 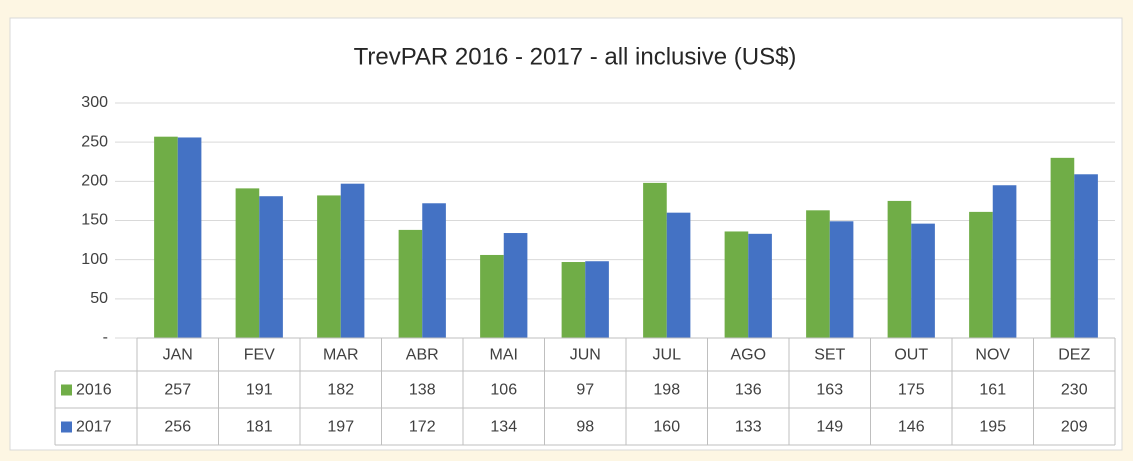 I want to click on legend-label: 2017, so click(x=94, y=427).